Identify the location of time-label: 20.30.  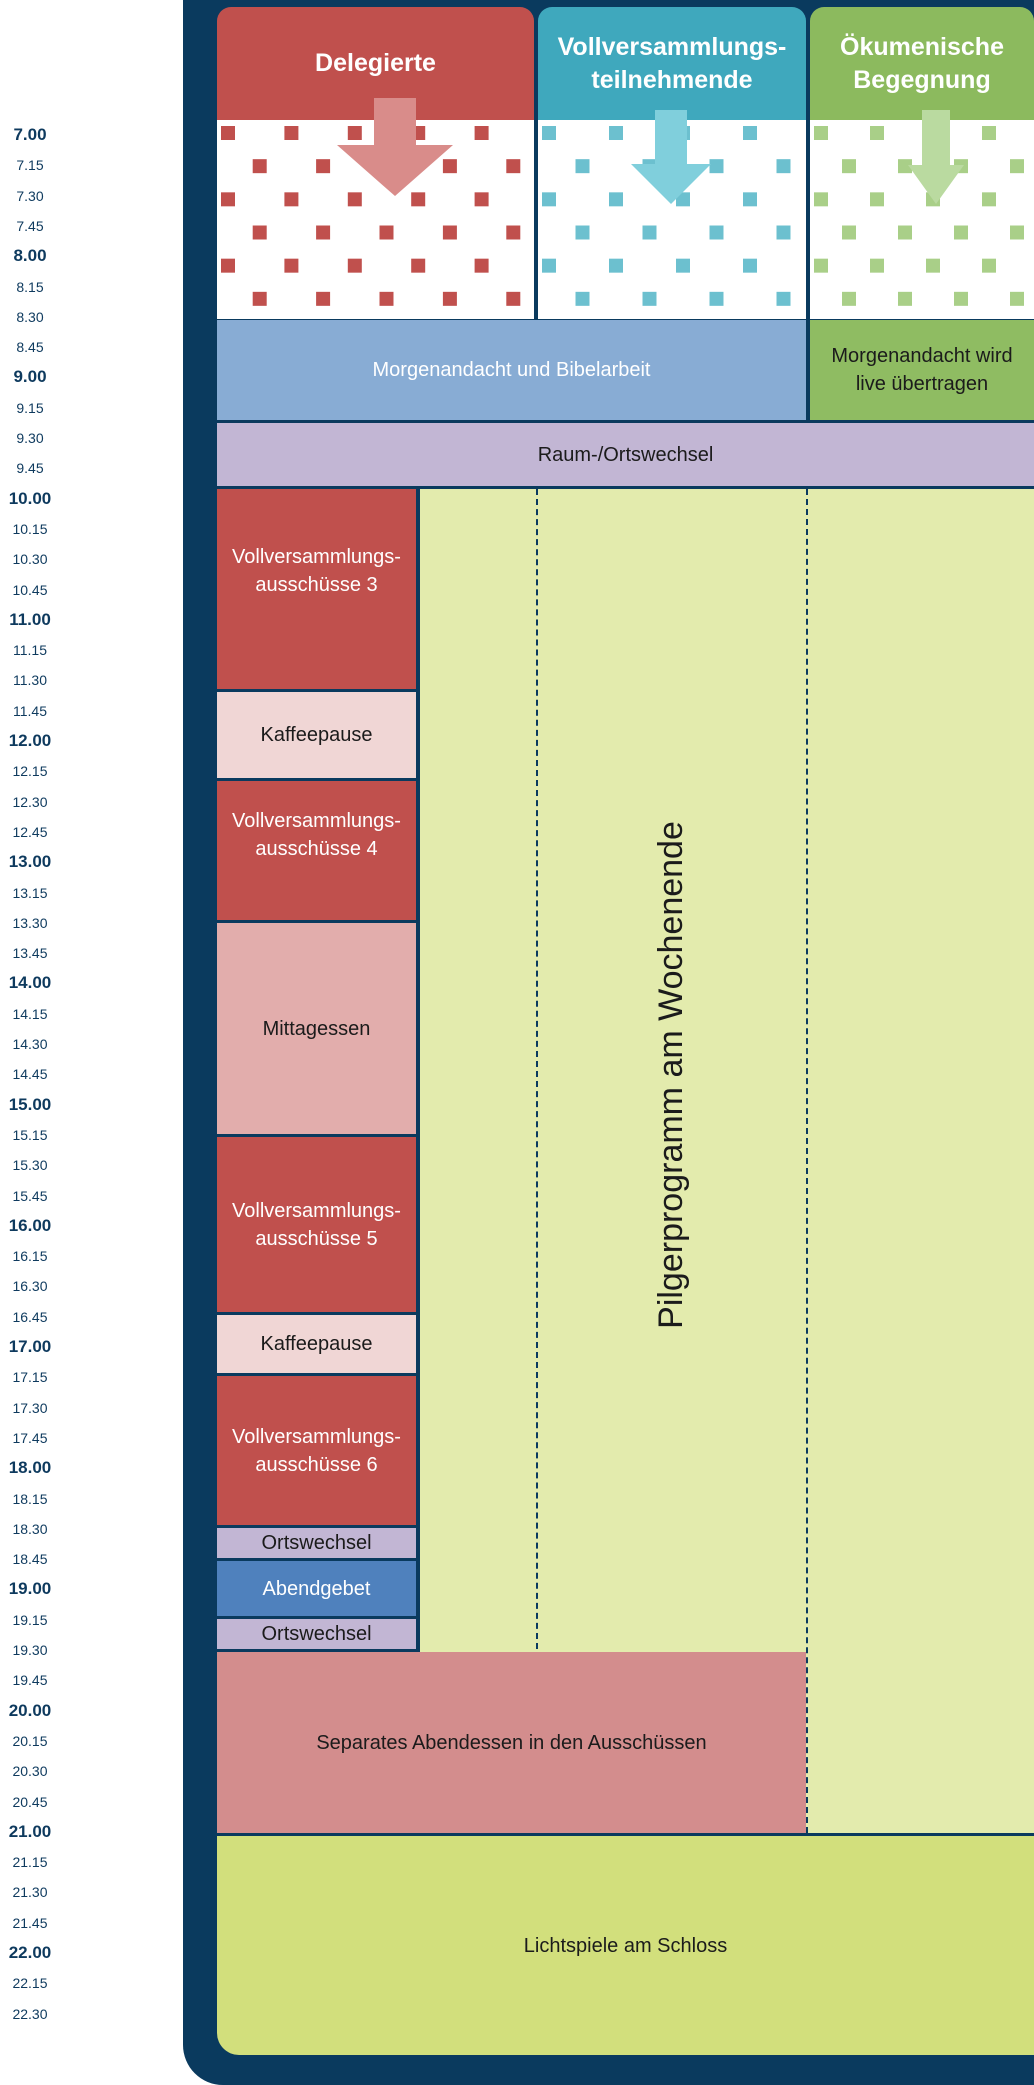
(30, 1771).